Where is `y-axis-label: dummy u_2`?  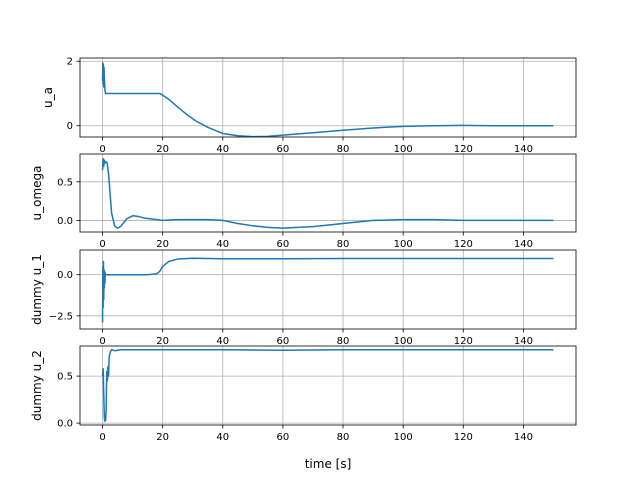
y-axis-label: dummy u_2 is located at coordinates (37, 385).